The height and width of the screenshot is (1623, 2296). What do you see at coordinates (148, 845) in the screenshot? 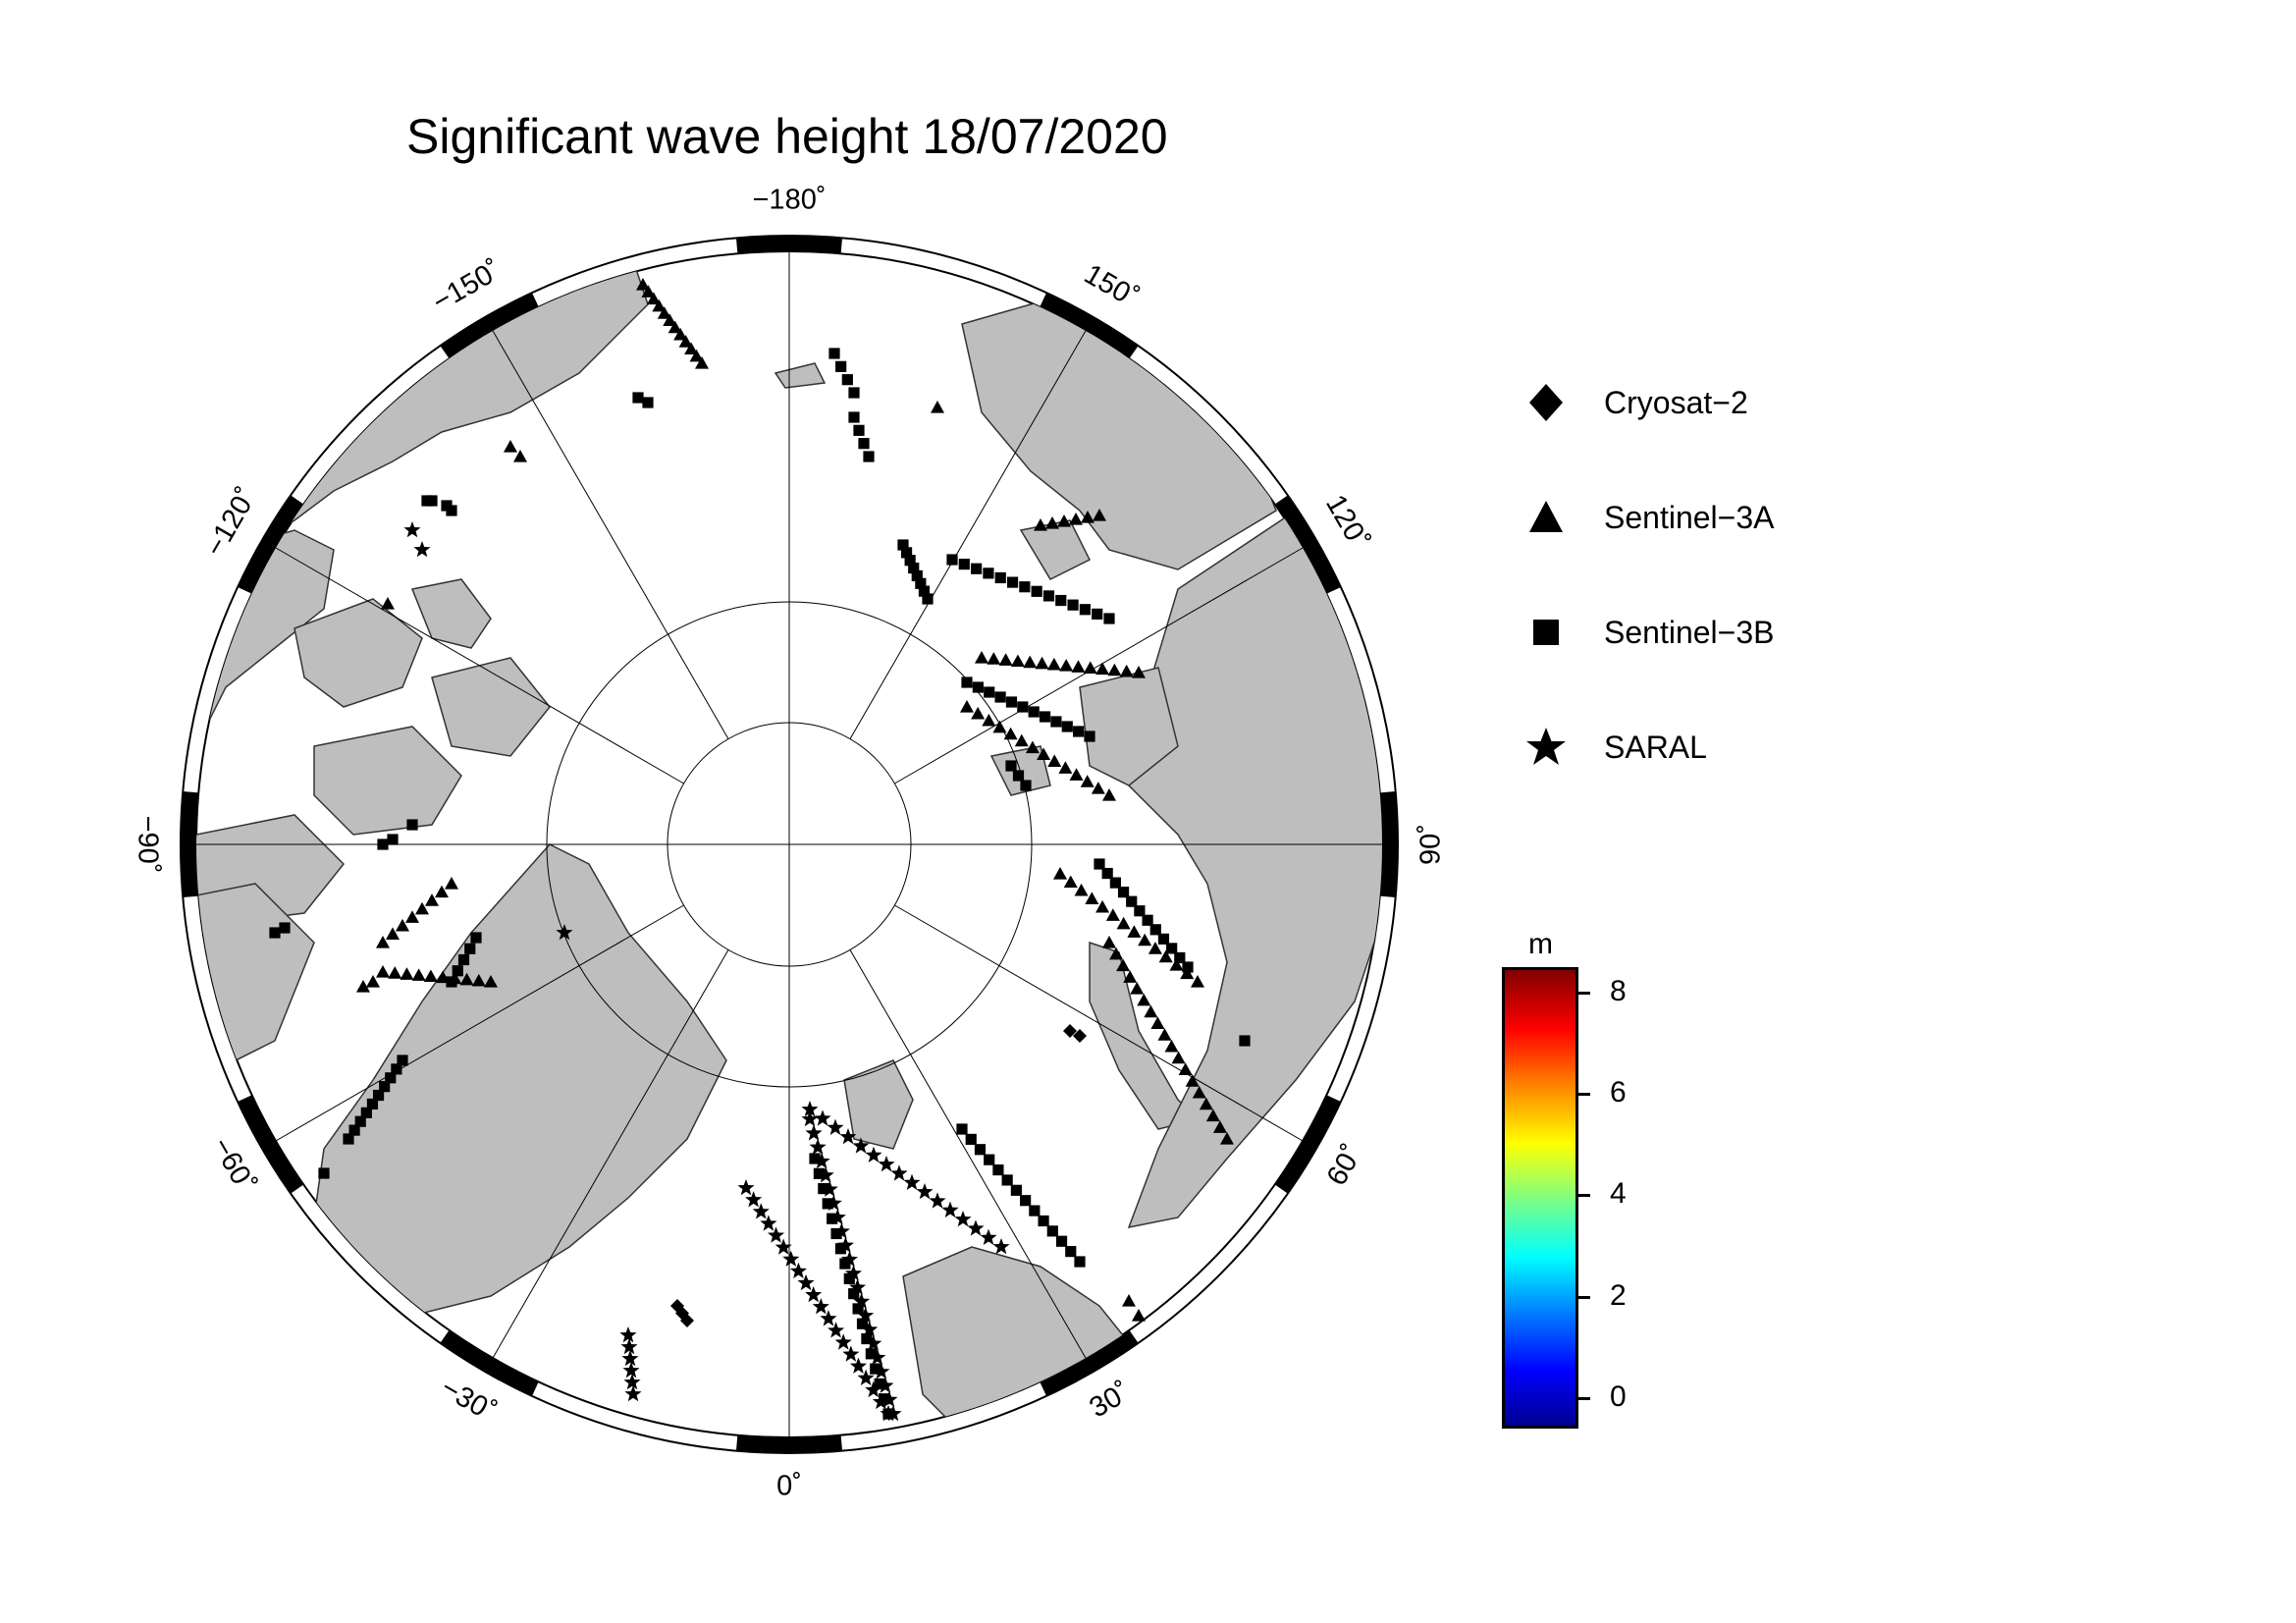
I see `longitude-label: −90˚` at bounding box center [148, 845].